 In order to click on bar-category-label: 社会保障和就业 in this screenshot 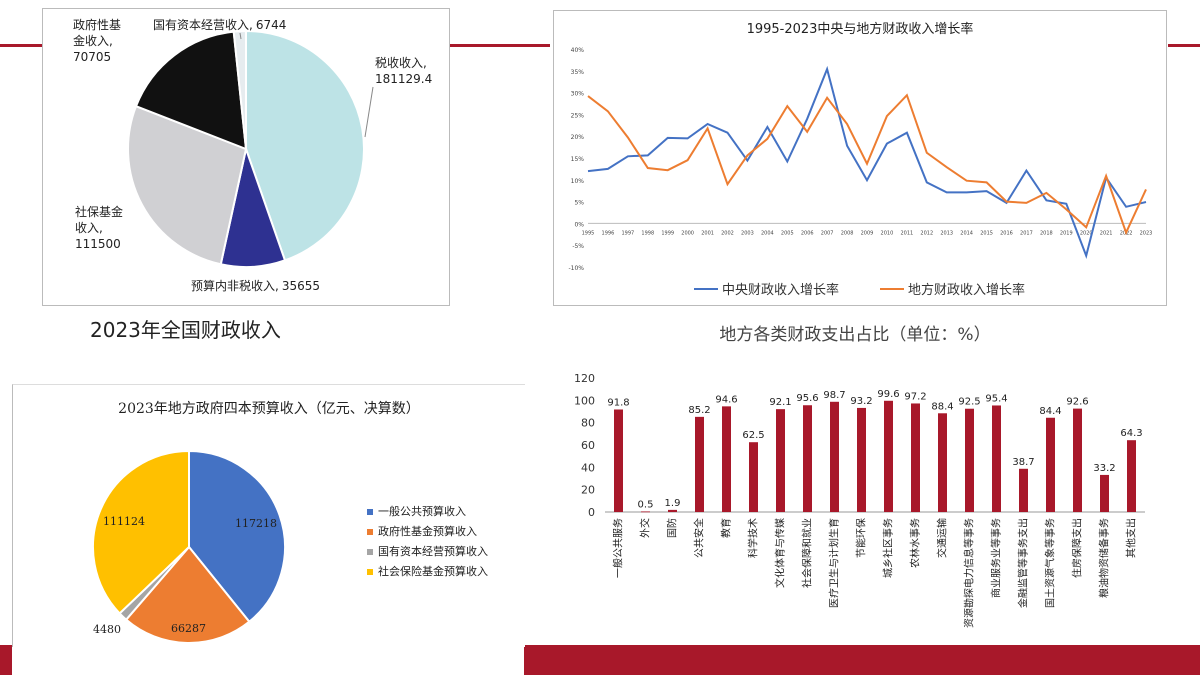, I will do `click(807, 553)`.